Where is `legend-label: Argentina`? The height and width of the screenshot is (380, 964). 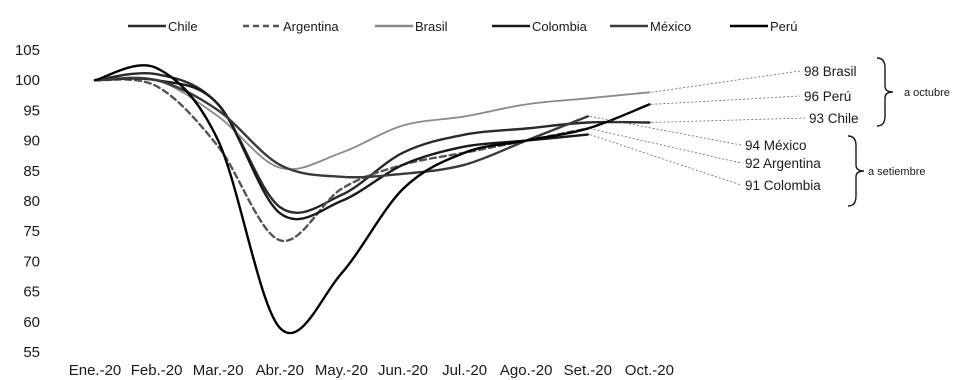
legend-label: Argentina is located at coordinates (311, 26).